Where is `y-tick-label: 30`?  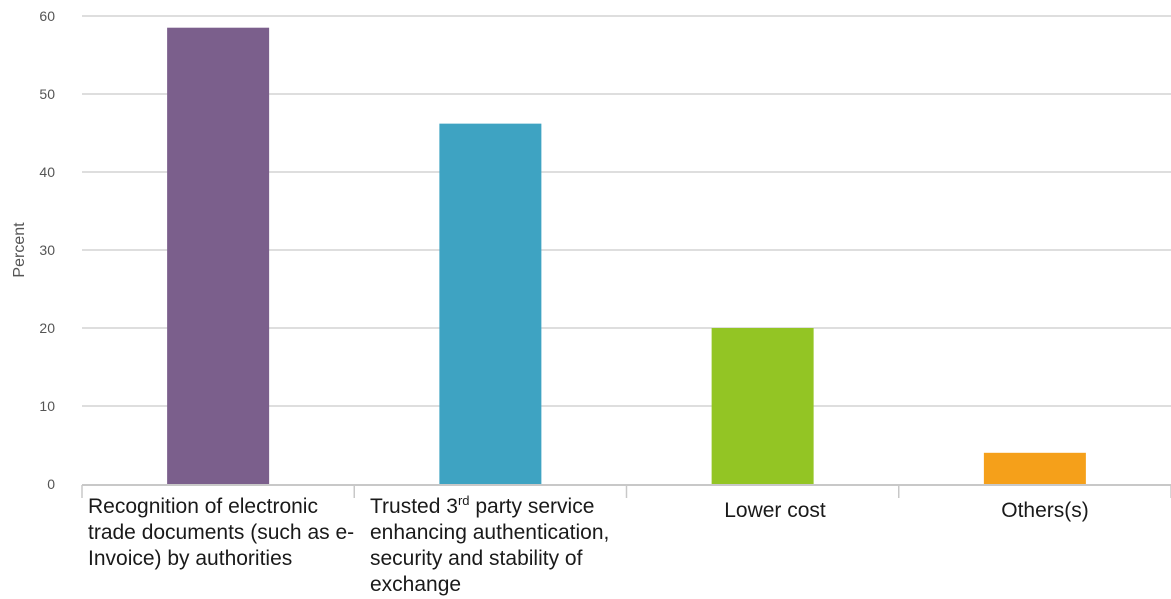 y-tick-label: 30 is located at coordinates (47, 250).